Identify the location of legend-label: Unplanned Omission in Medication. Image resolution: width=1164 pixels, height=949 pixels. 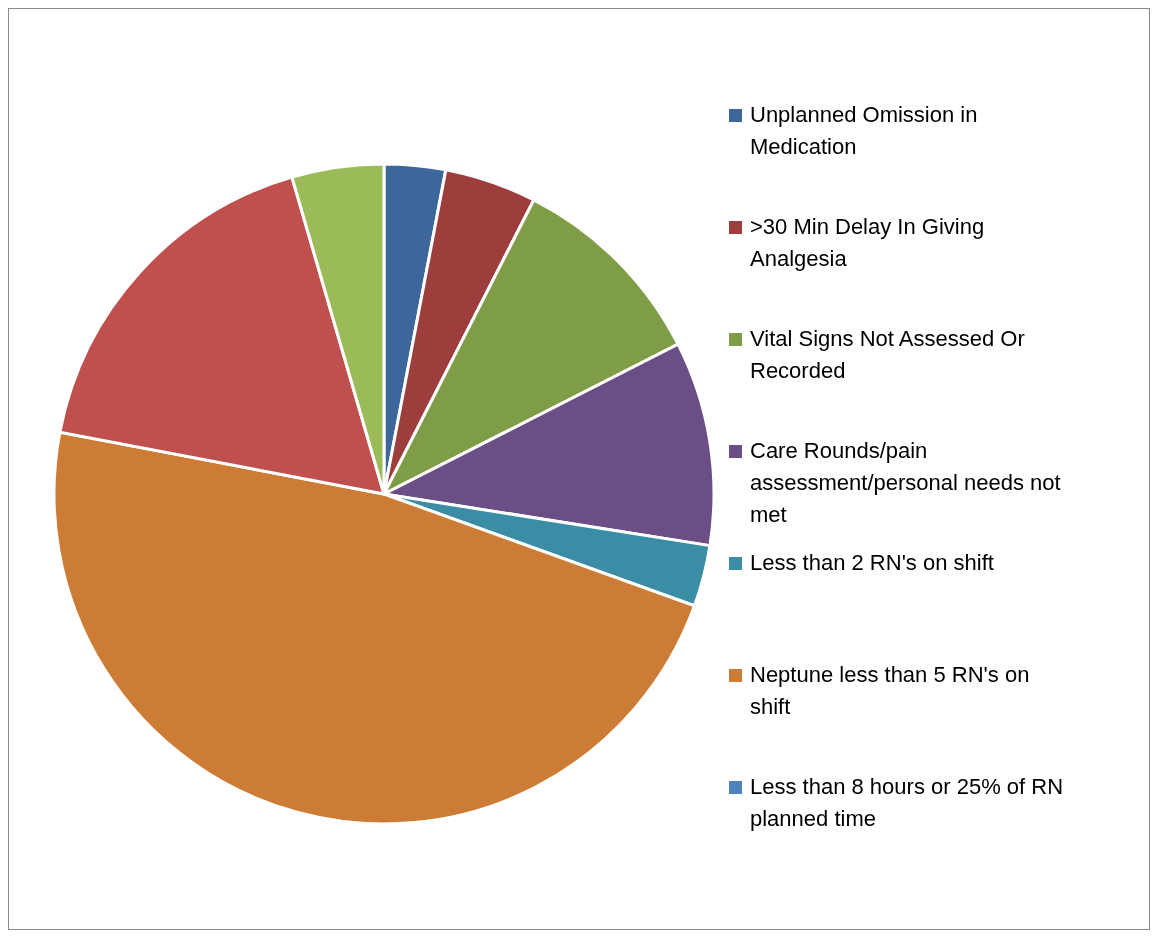
(864, 131).